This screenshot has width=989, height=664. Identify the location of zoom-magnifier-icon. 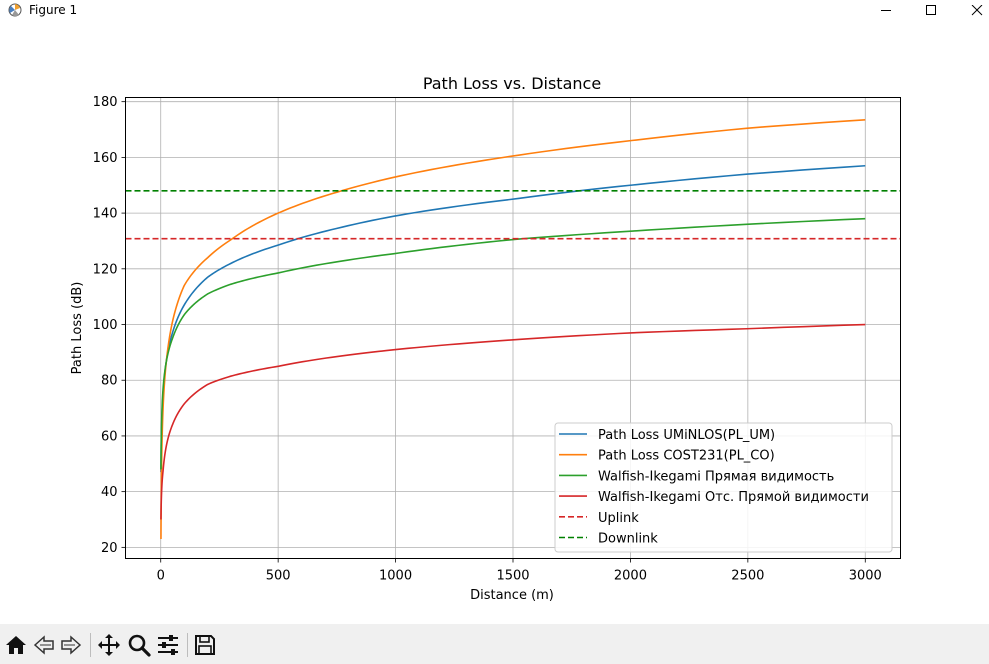
(139, 645).